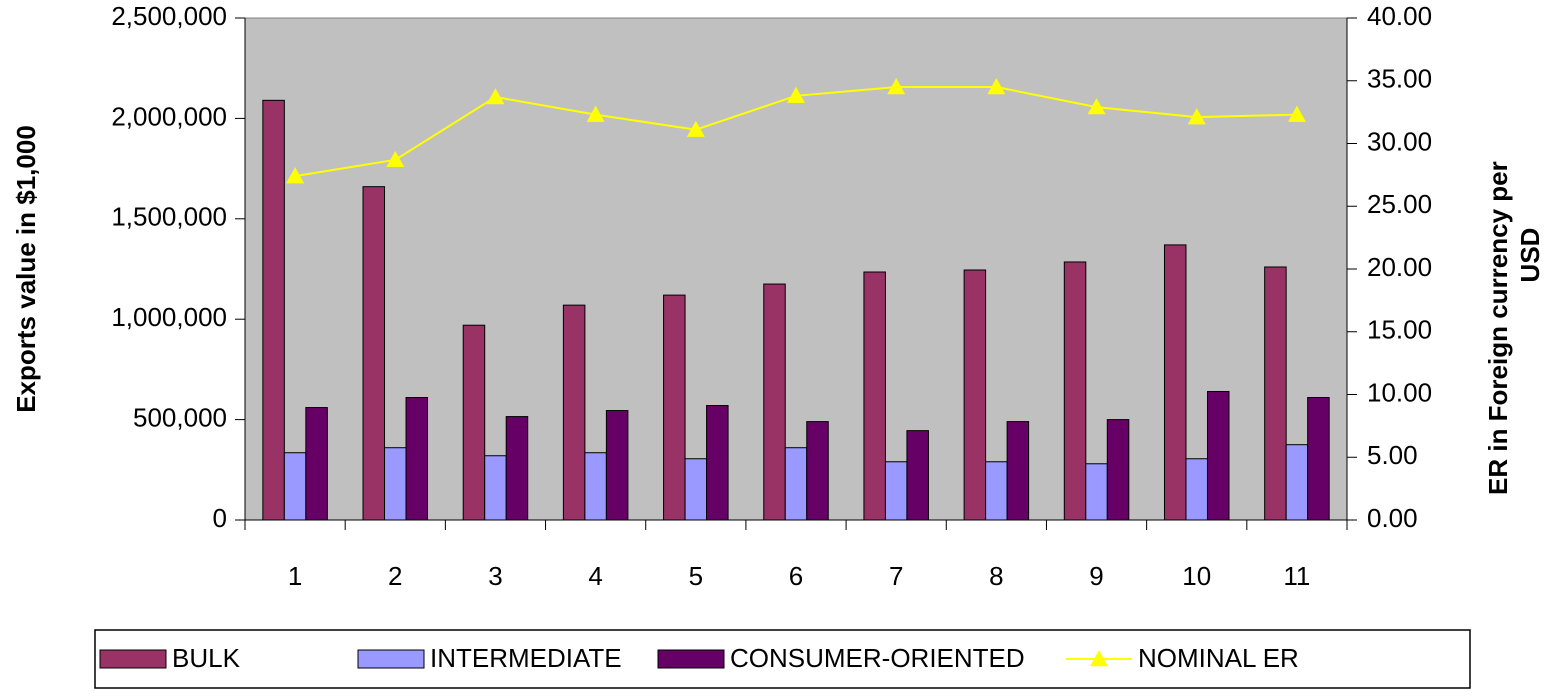 Image resolution: width=1557 pixels, height=700 pixels. What do you see at coordinates (1399, 141) in the screenshot?
I see `y2-tick-label: 30.00` at bounding box center [1399, 141].